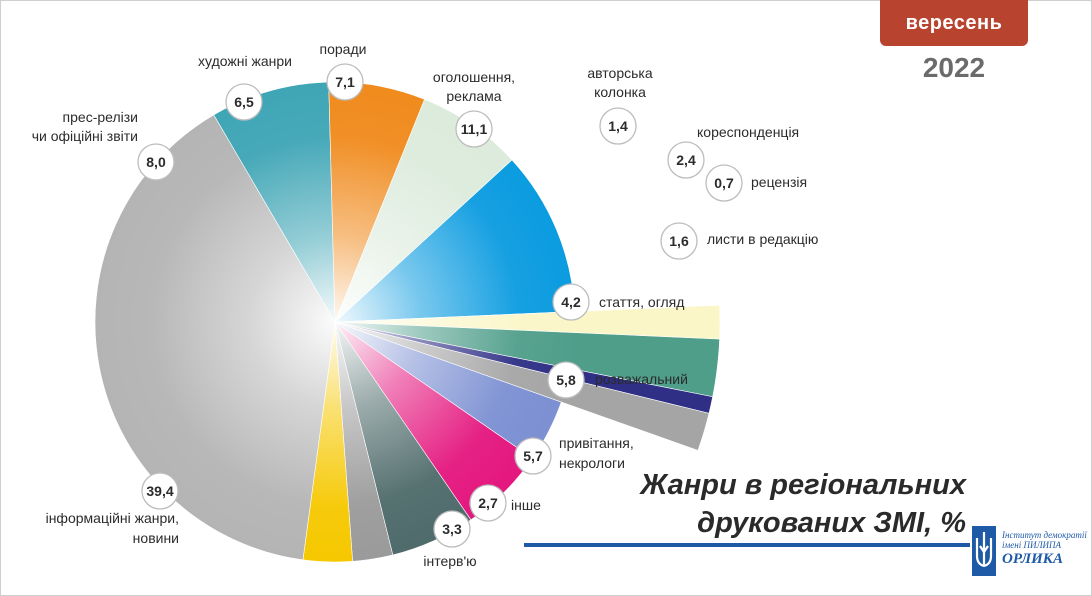 This screenshot has width=1092, height=596. What do you see at coordinates (103, 145) in the screenshot?
I see `slice-label-11: 8,0 прес-релізи чи офіційні звіти` at bounding box center [103, 145].